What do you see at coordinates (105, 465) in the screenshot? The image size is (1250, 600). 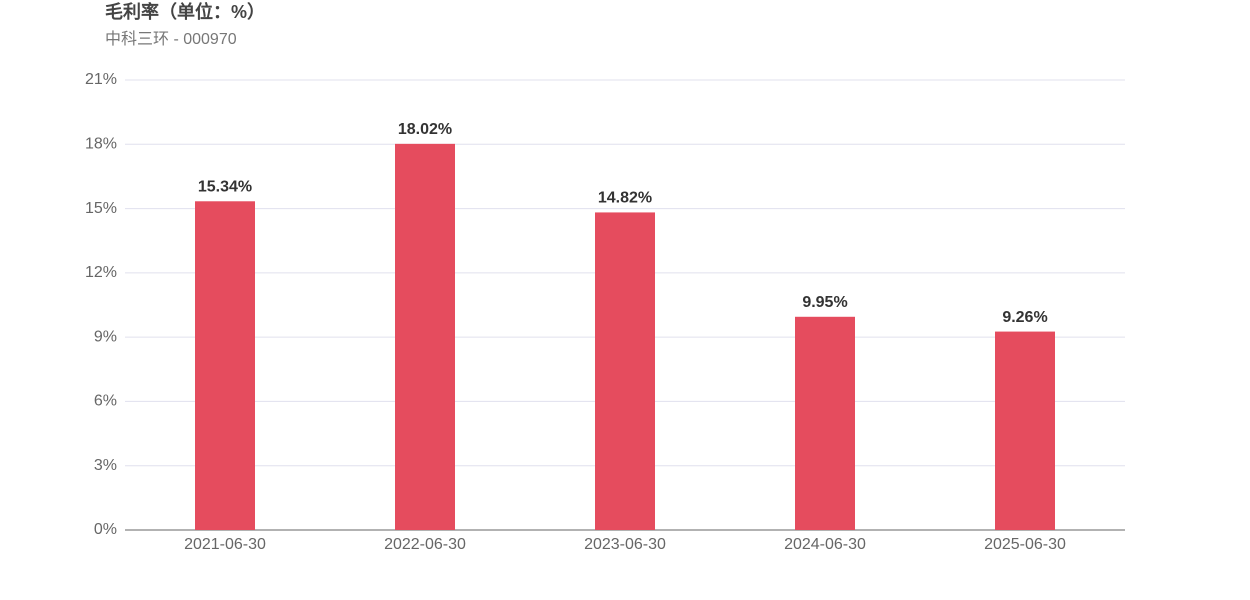 I see `y-tick-label: 3%` at bounding box center [105, 465].